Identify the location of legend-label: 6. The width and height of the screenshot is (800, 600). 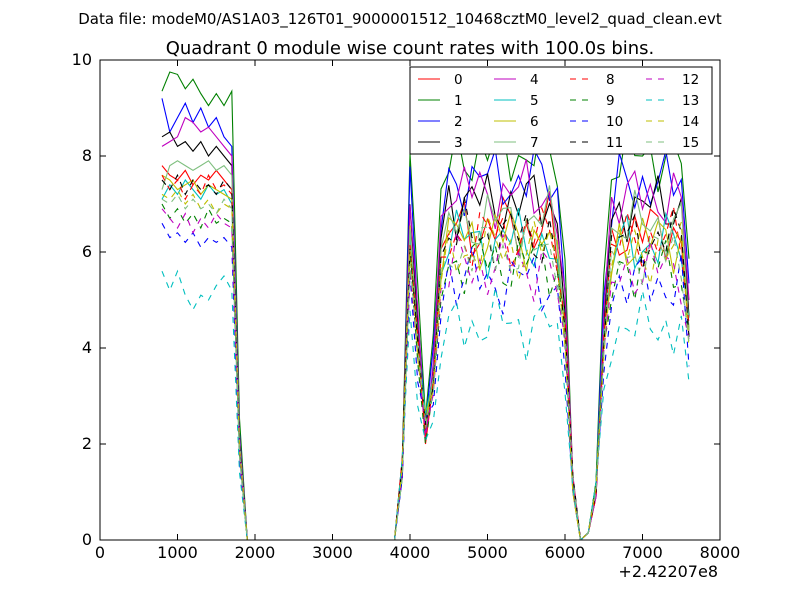
(534, 122).